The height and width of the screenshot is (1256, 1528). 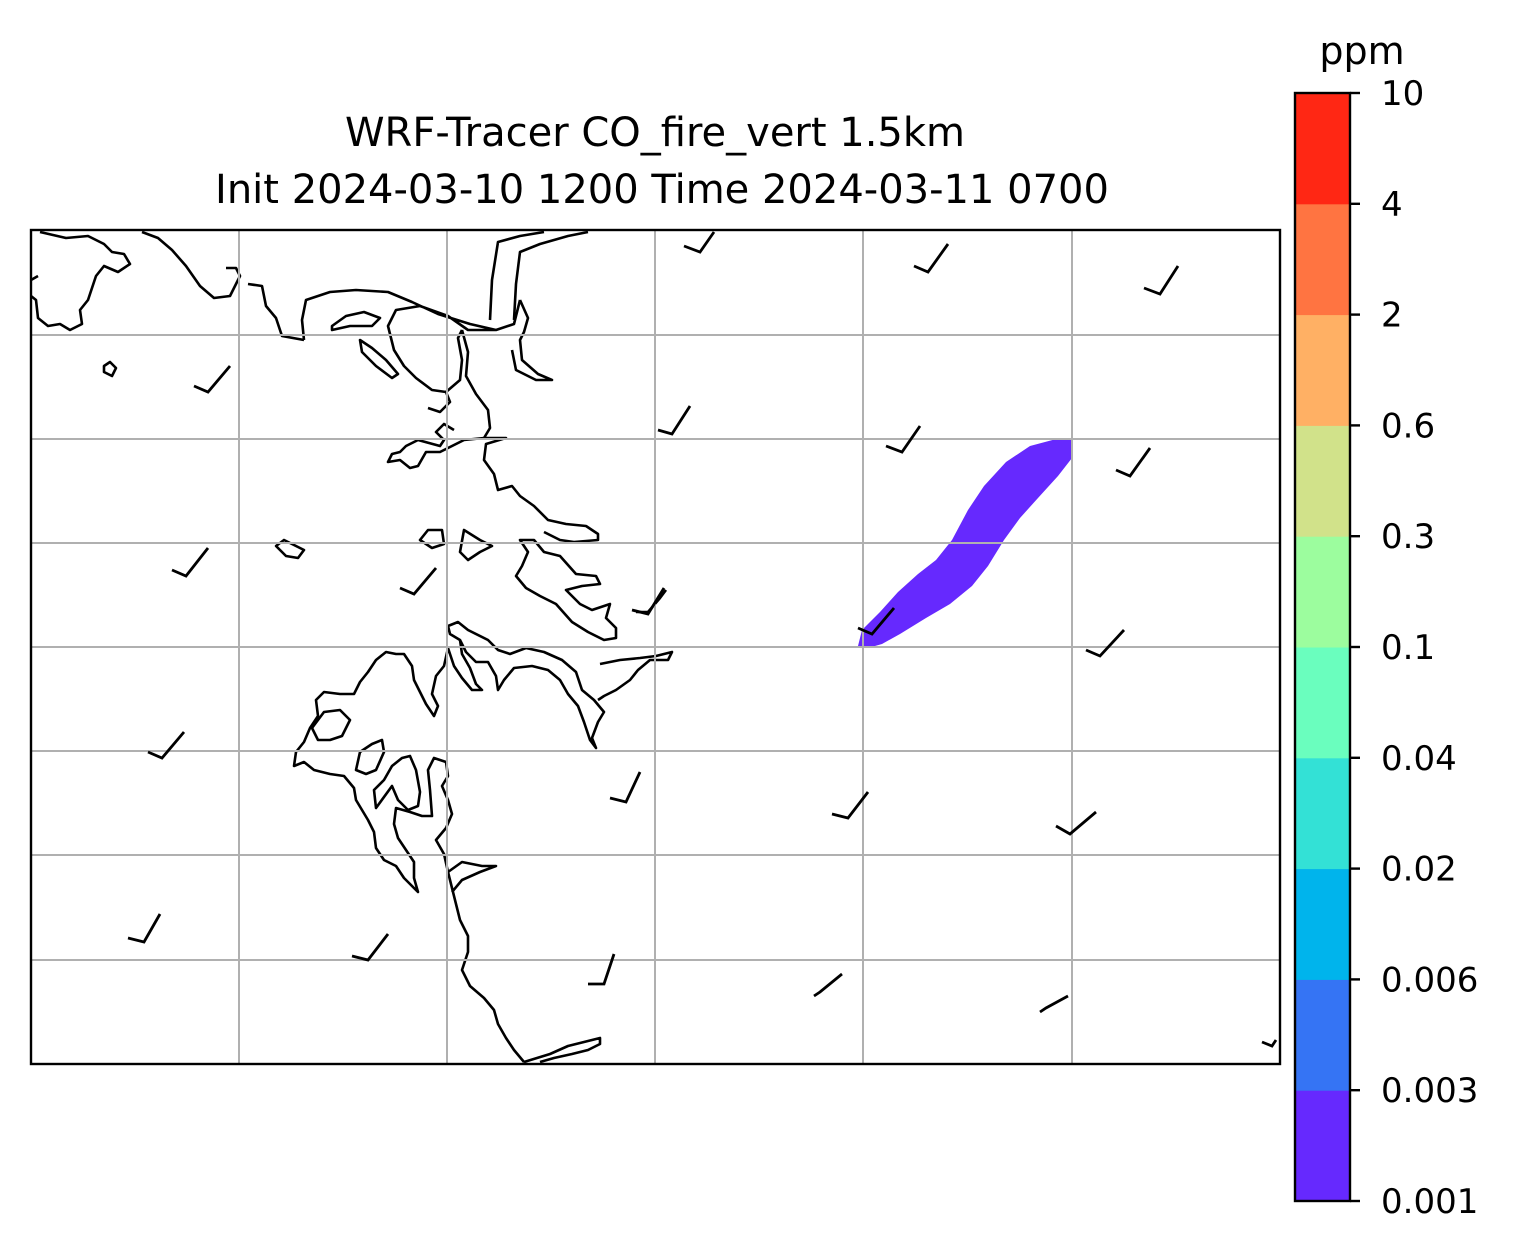 What do you see at coordinates (404, 800) in the screenshot?
I see `coastline-south-inner` at bounding box center [404, 800].